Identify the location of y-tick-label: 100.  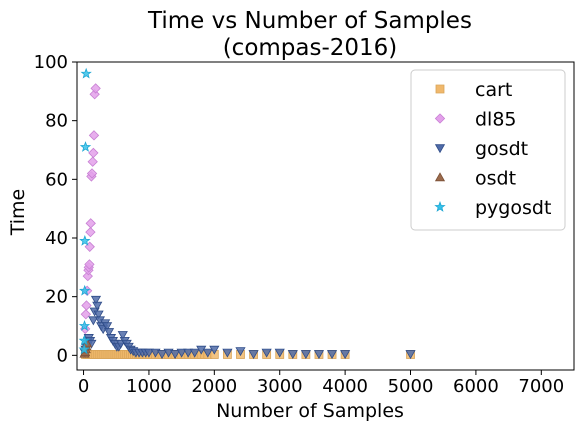
(51, 62).